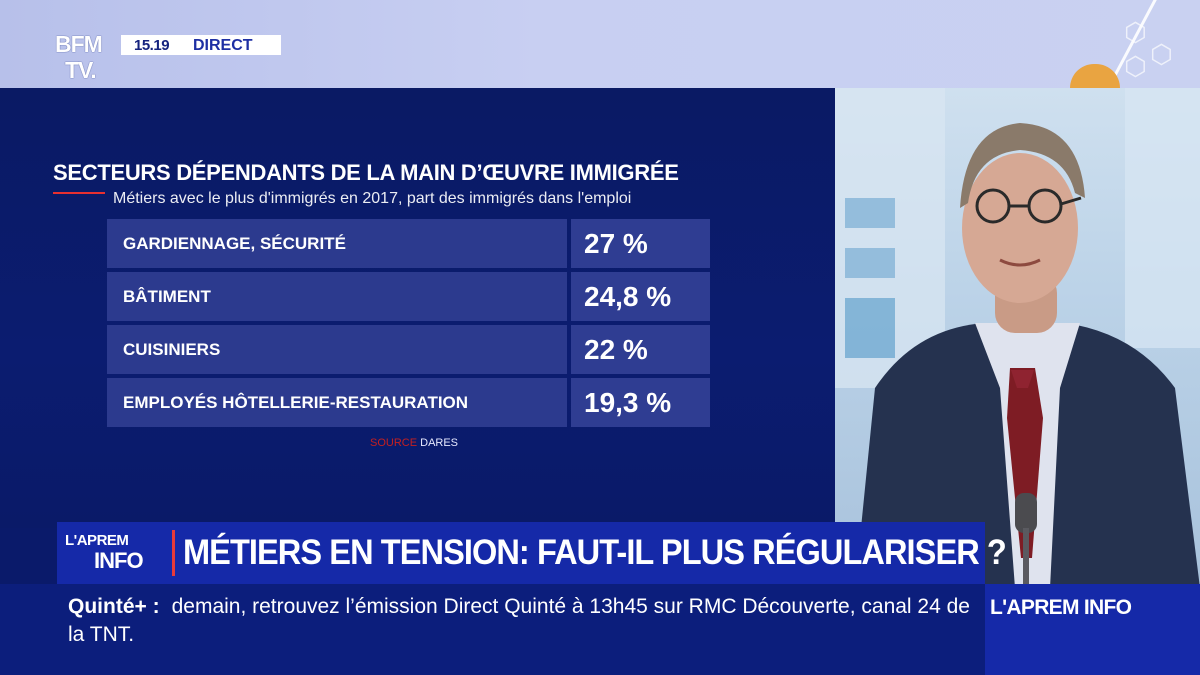 The image size is (1200, 675). I want to click on banner-separator, so click(173, 553).